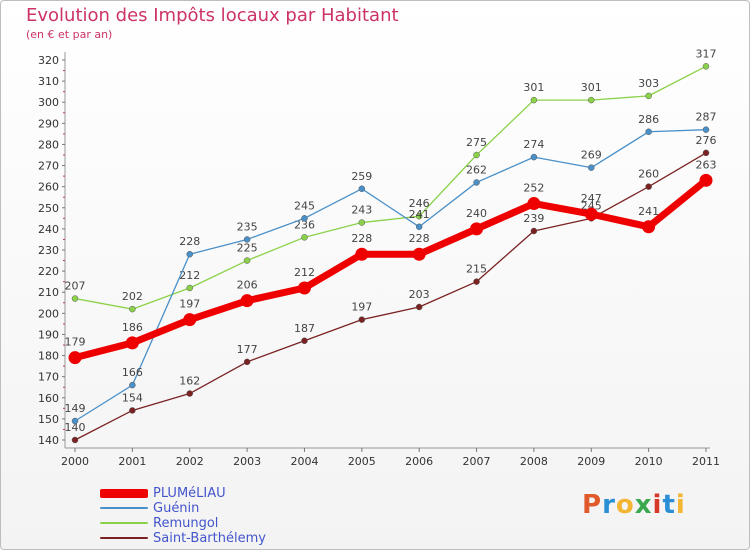  I want to click on logo-letter: x, so click(643, 505).